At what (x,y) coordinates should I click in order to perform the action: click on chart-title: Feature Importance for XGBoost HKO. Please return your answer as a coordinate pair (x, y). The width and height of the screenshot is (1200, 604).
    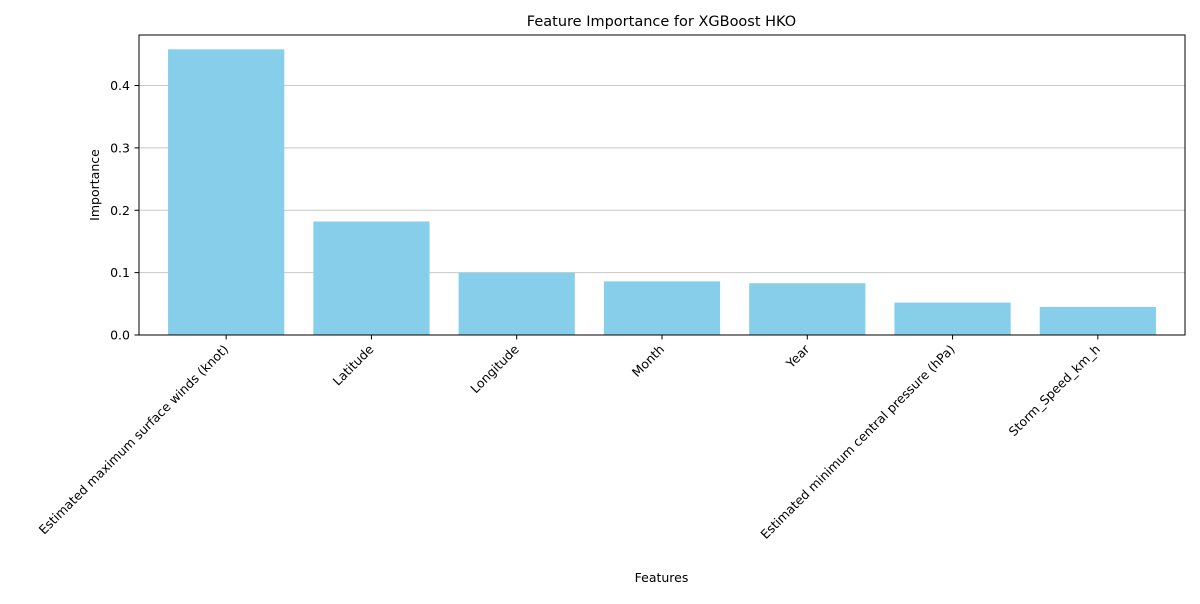
    Looking at the image, I should click on (661, 22).